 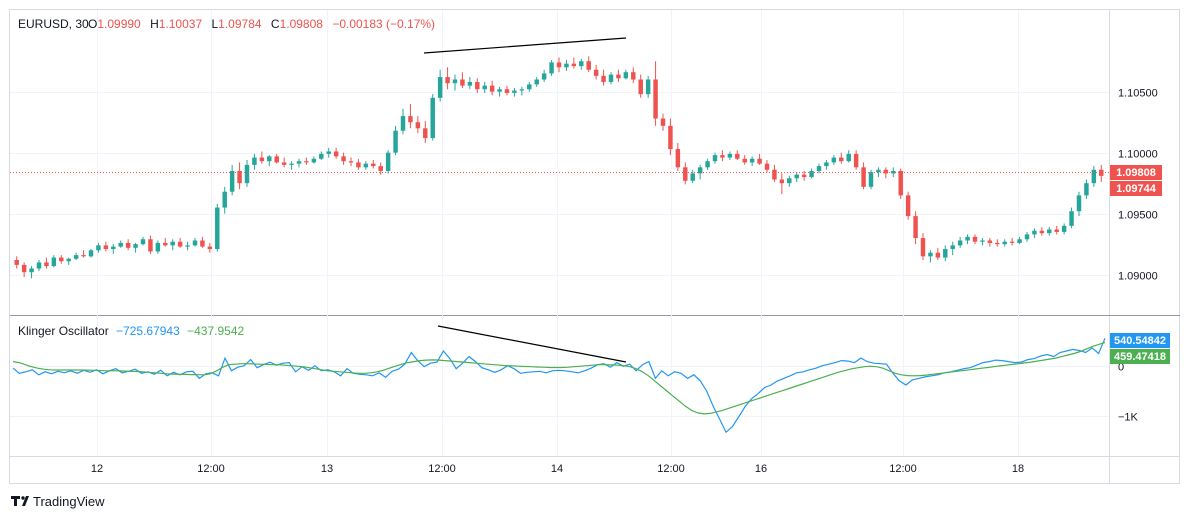 What do you see at coordinates (53, 24) in the screenshot?
I see `legend-symbol: EURUSD, 30` at bounding box center [53, 24].